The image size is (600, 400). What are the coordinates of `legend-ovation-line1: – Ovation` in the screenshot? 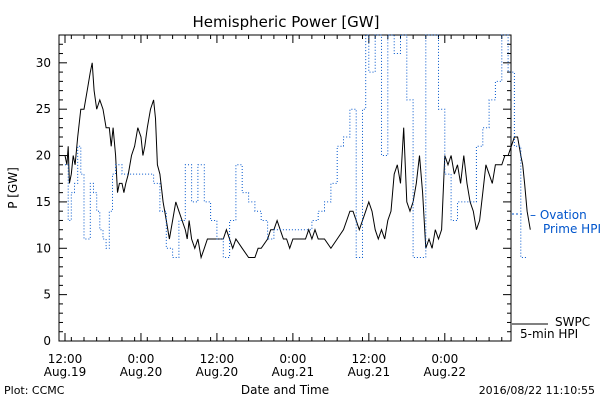 It's located at (558, 215).